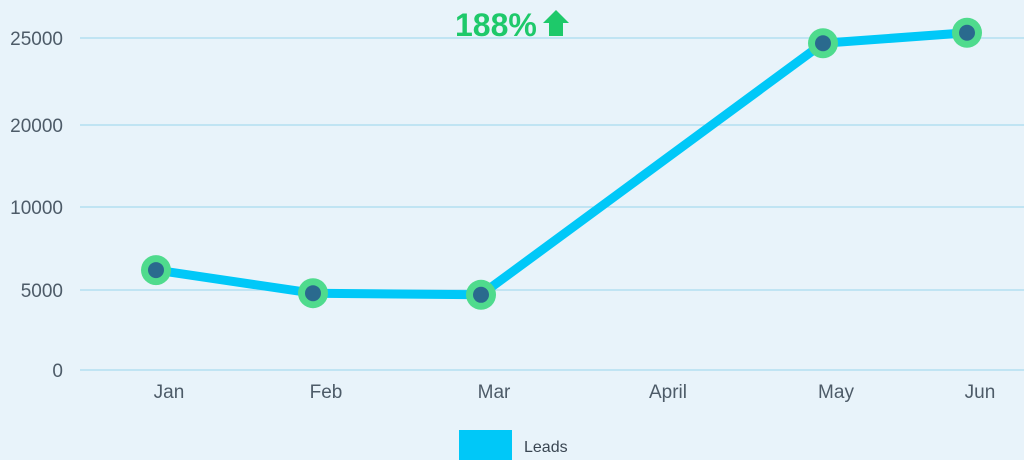 Image resolution: width=1024 pixels, height=460 pixels. I want to click on y-axis-ticks: 0 5000 10000 20000 25000, so click(36, 205).